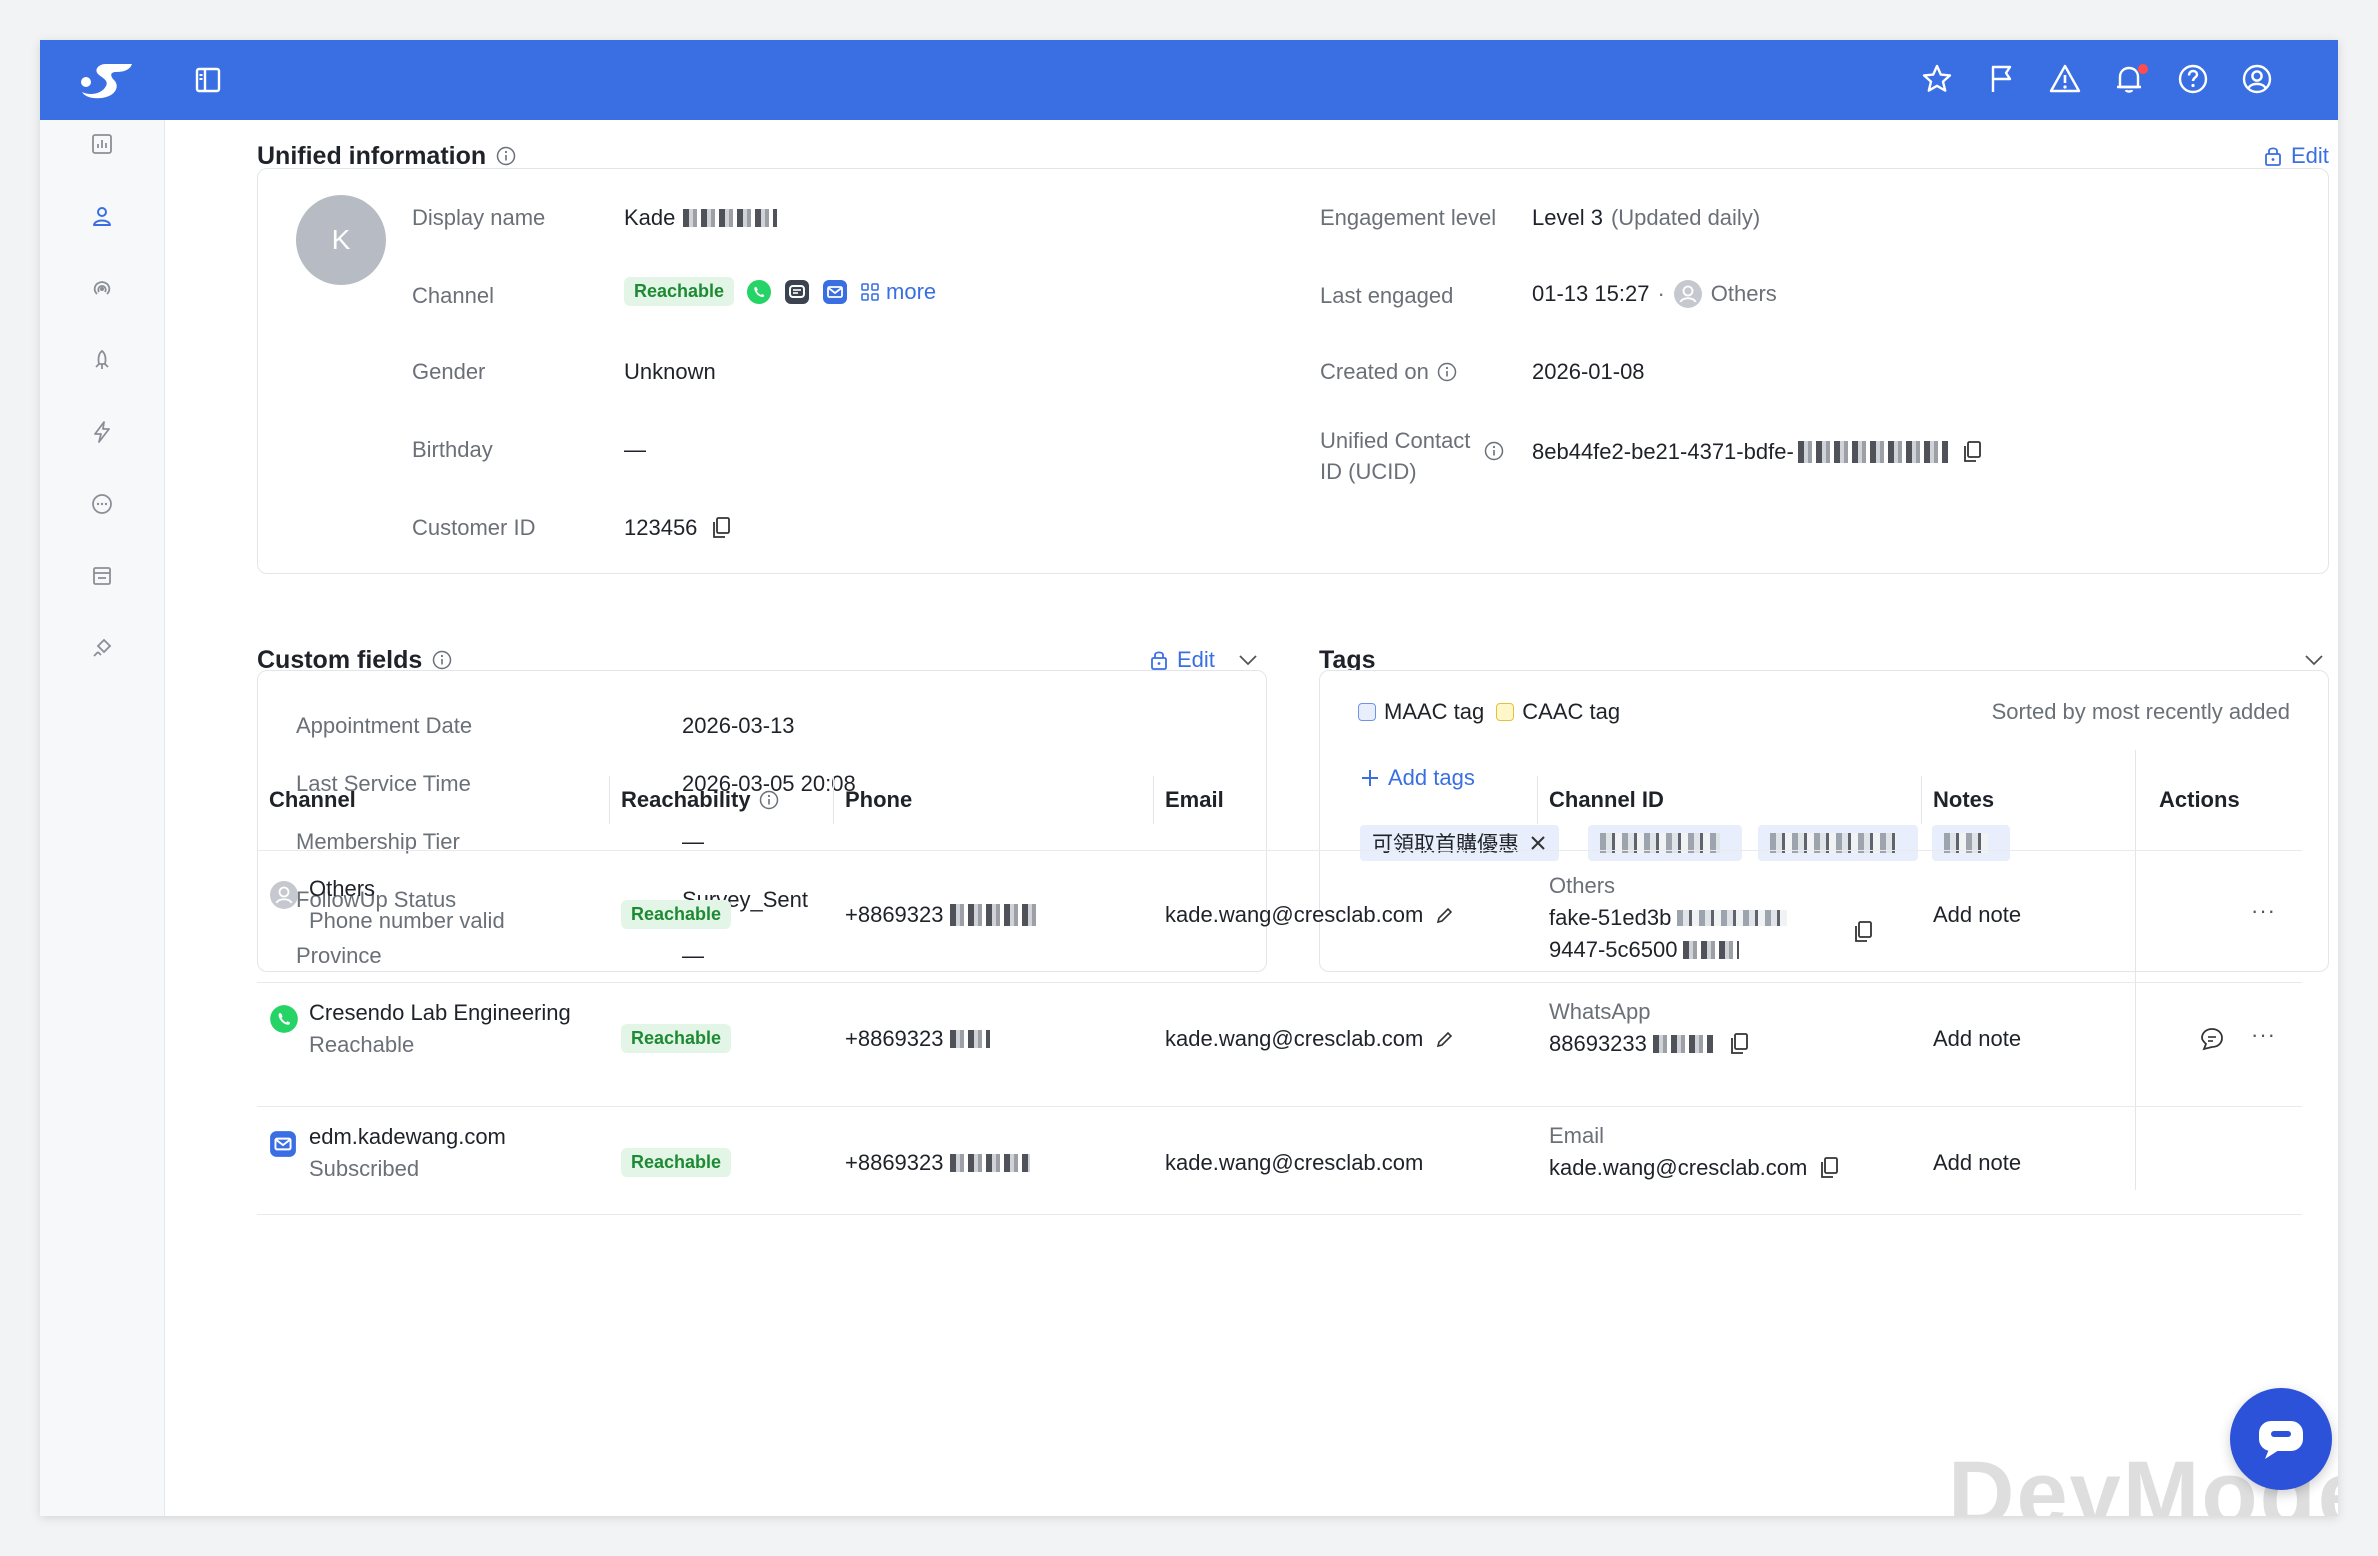 The image size is (2378, 1556). What do you see at coordinates (1367, 712) in the screenshot?
I see `maac-color-swatch` at bounding box center [1367, 712].